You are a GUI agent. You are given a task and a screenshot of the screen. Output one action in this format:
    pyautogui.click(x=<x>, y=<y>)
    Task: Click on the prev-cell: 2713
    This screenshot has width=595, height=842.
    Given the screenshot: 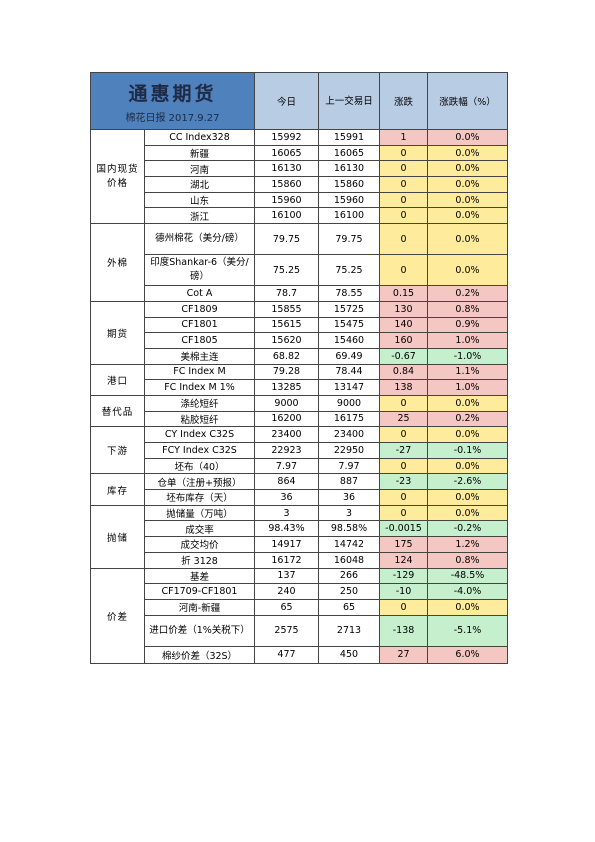 What is the action you would take?
    pyautogui.click(x=349, y=630)
    